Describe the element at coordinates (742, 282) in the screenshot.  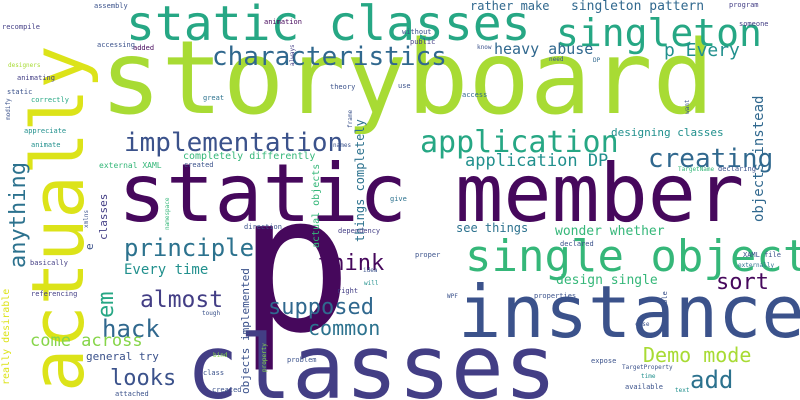
I see `word-sort: sort` at that location.